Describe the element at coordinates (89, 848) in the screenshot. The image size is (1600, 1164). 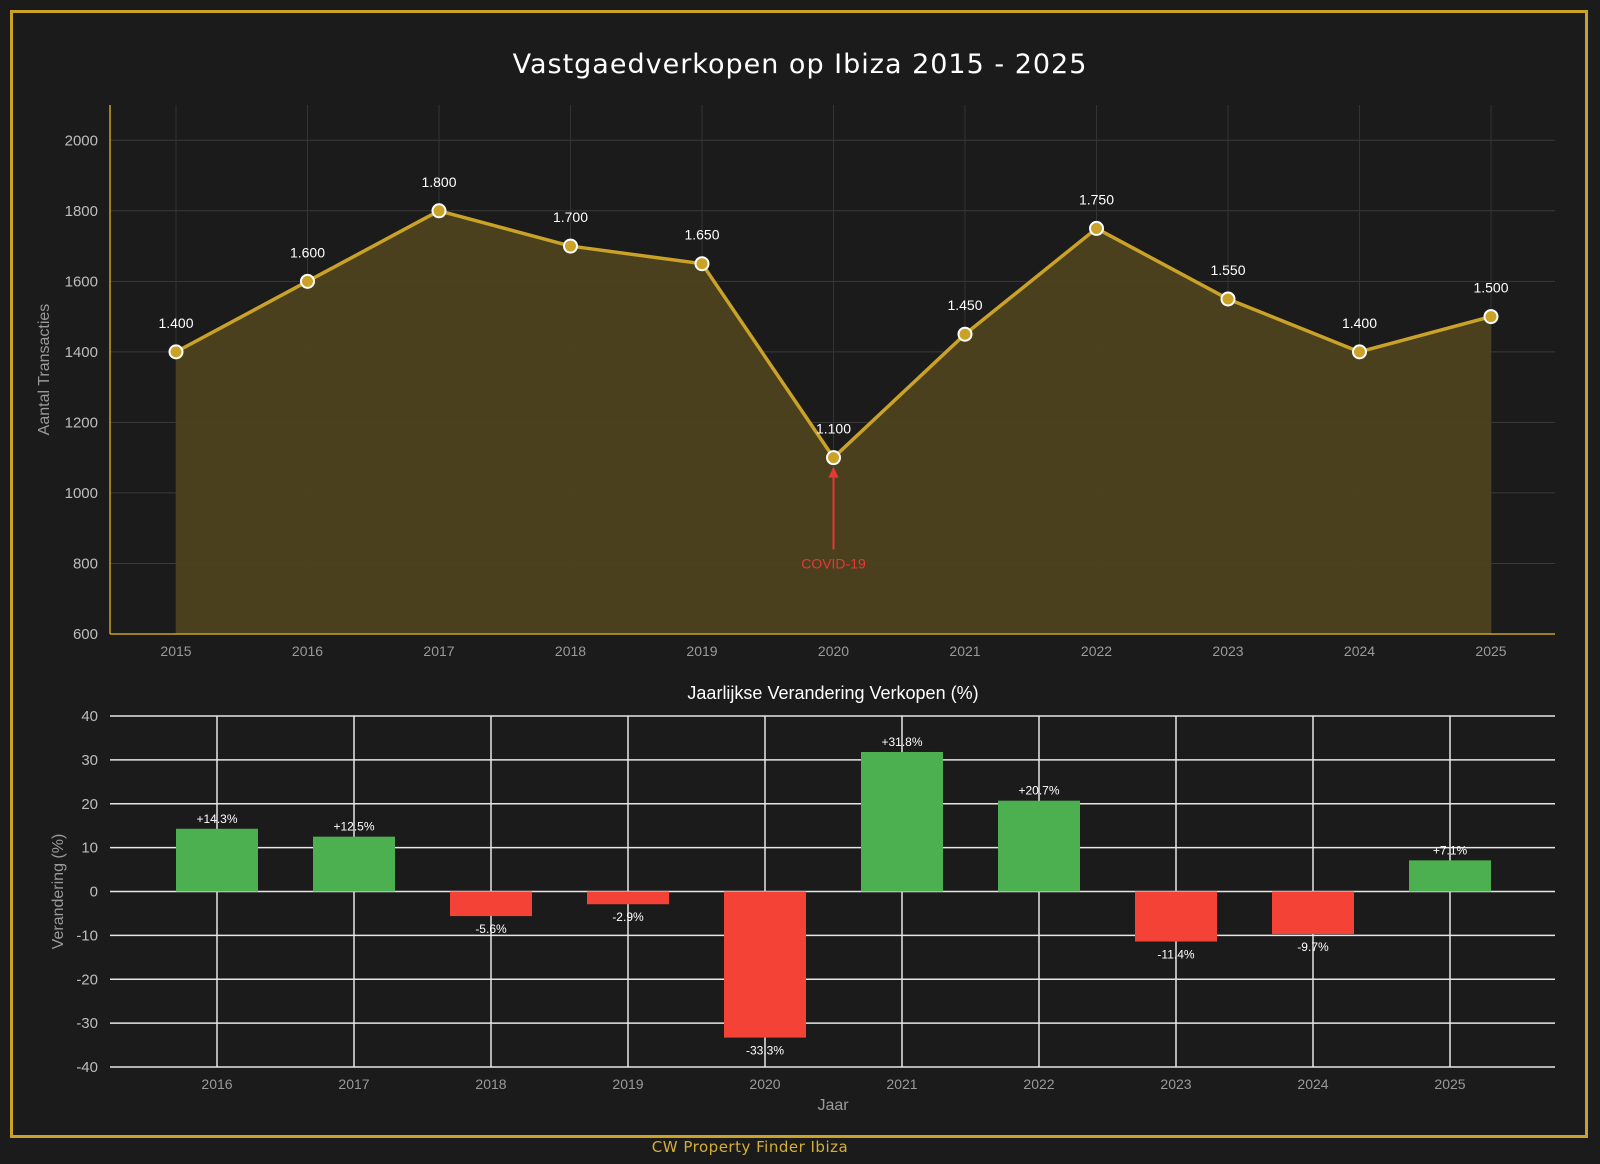
I see `y-tick-label: 10` at that location.